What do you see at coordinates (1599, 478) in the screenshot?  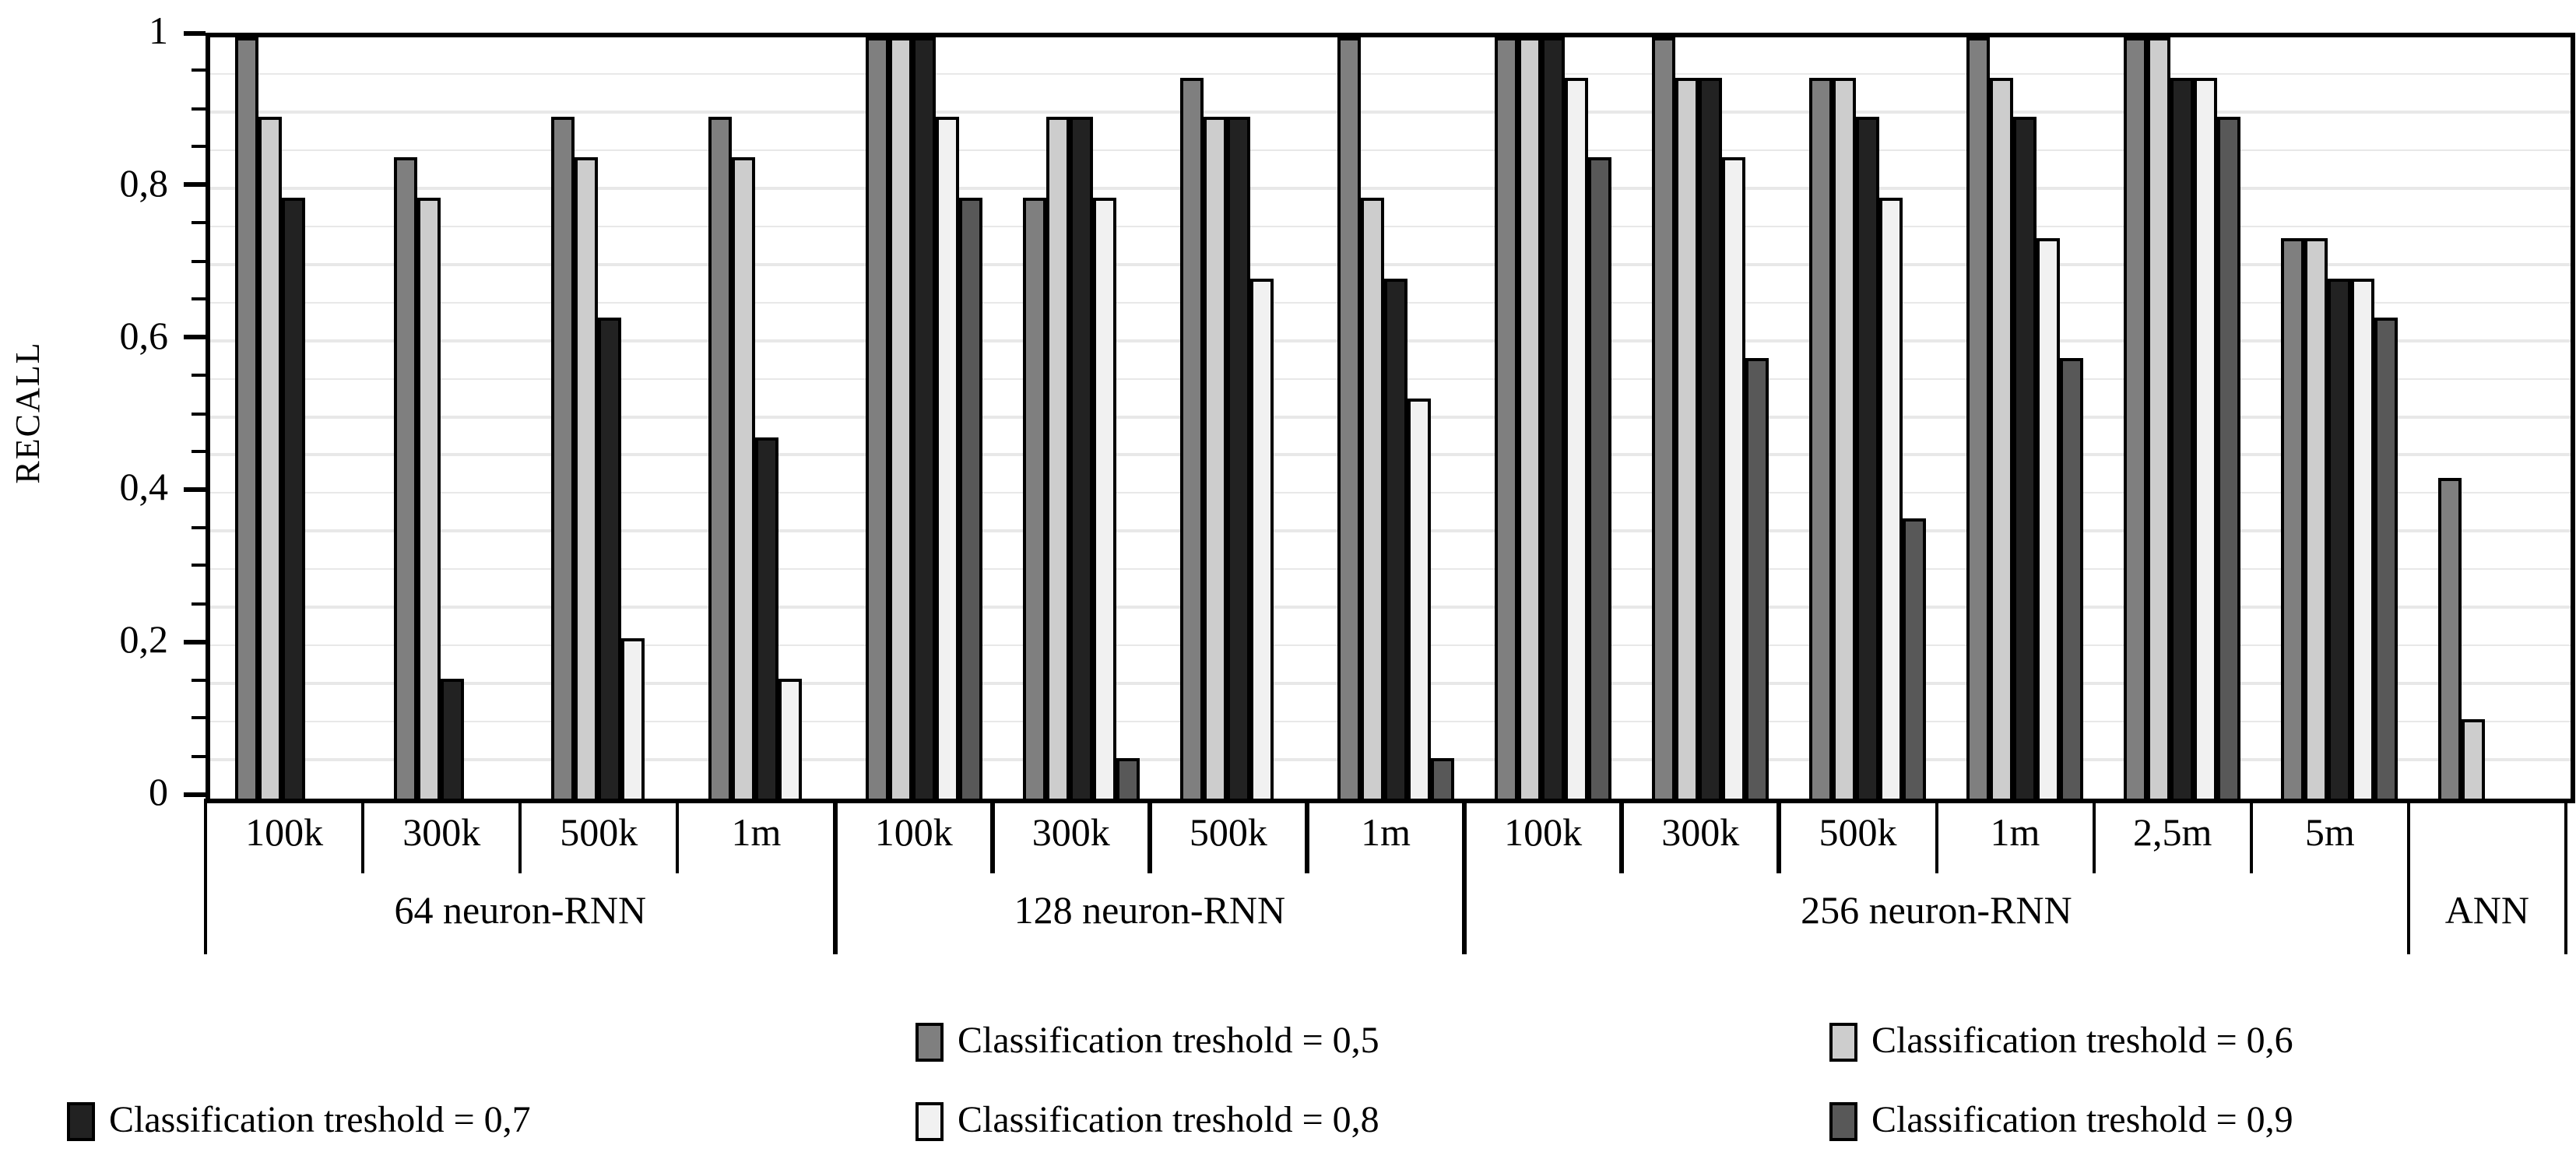 I see `bar-100k-t09` at bounding box center [1599, 478].